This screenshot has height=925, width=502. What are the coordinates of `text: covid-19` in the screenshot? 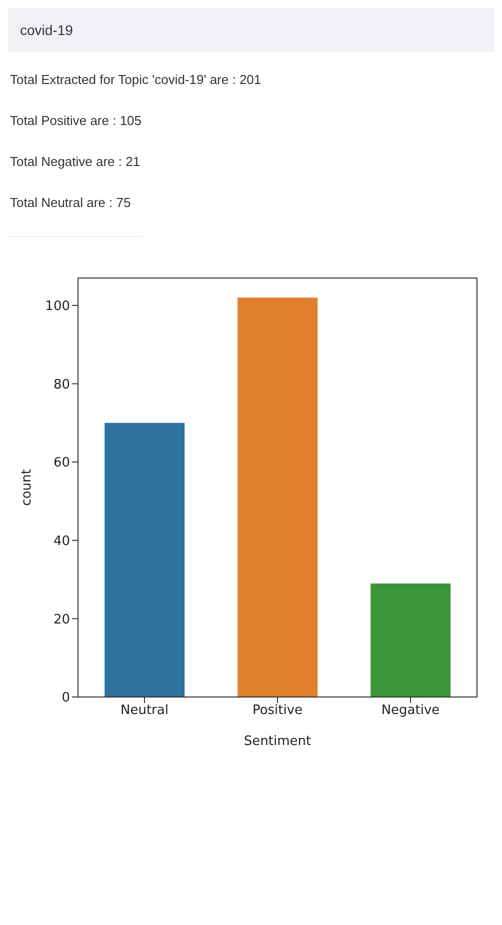 It's located at (251, 30).